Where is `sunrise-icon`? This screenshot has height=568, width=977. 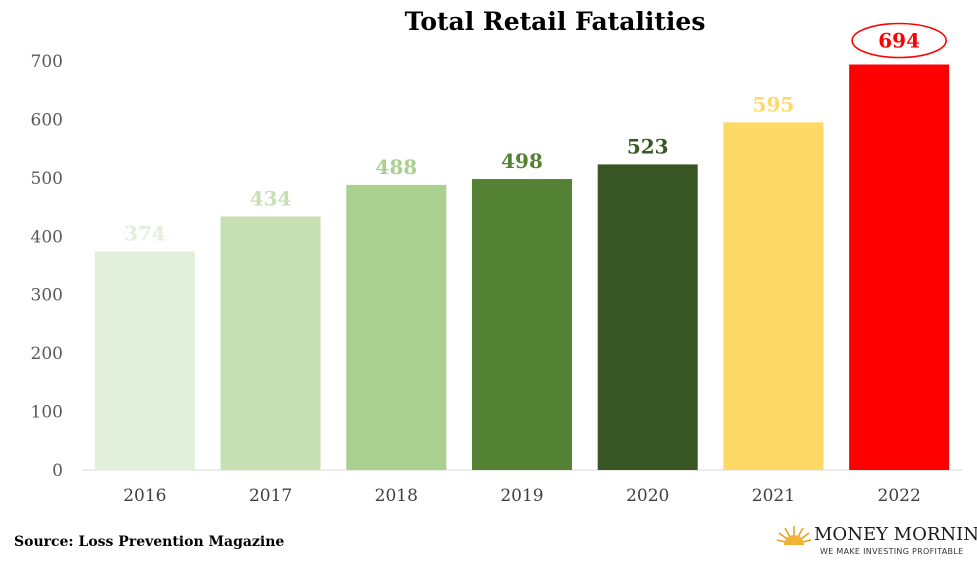 sunrise-icon is located at coordinates (794, 535).